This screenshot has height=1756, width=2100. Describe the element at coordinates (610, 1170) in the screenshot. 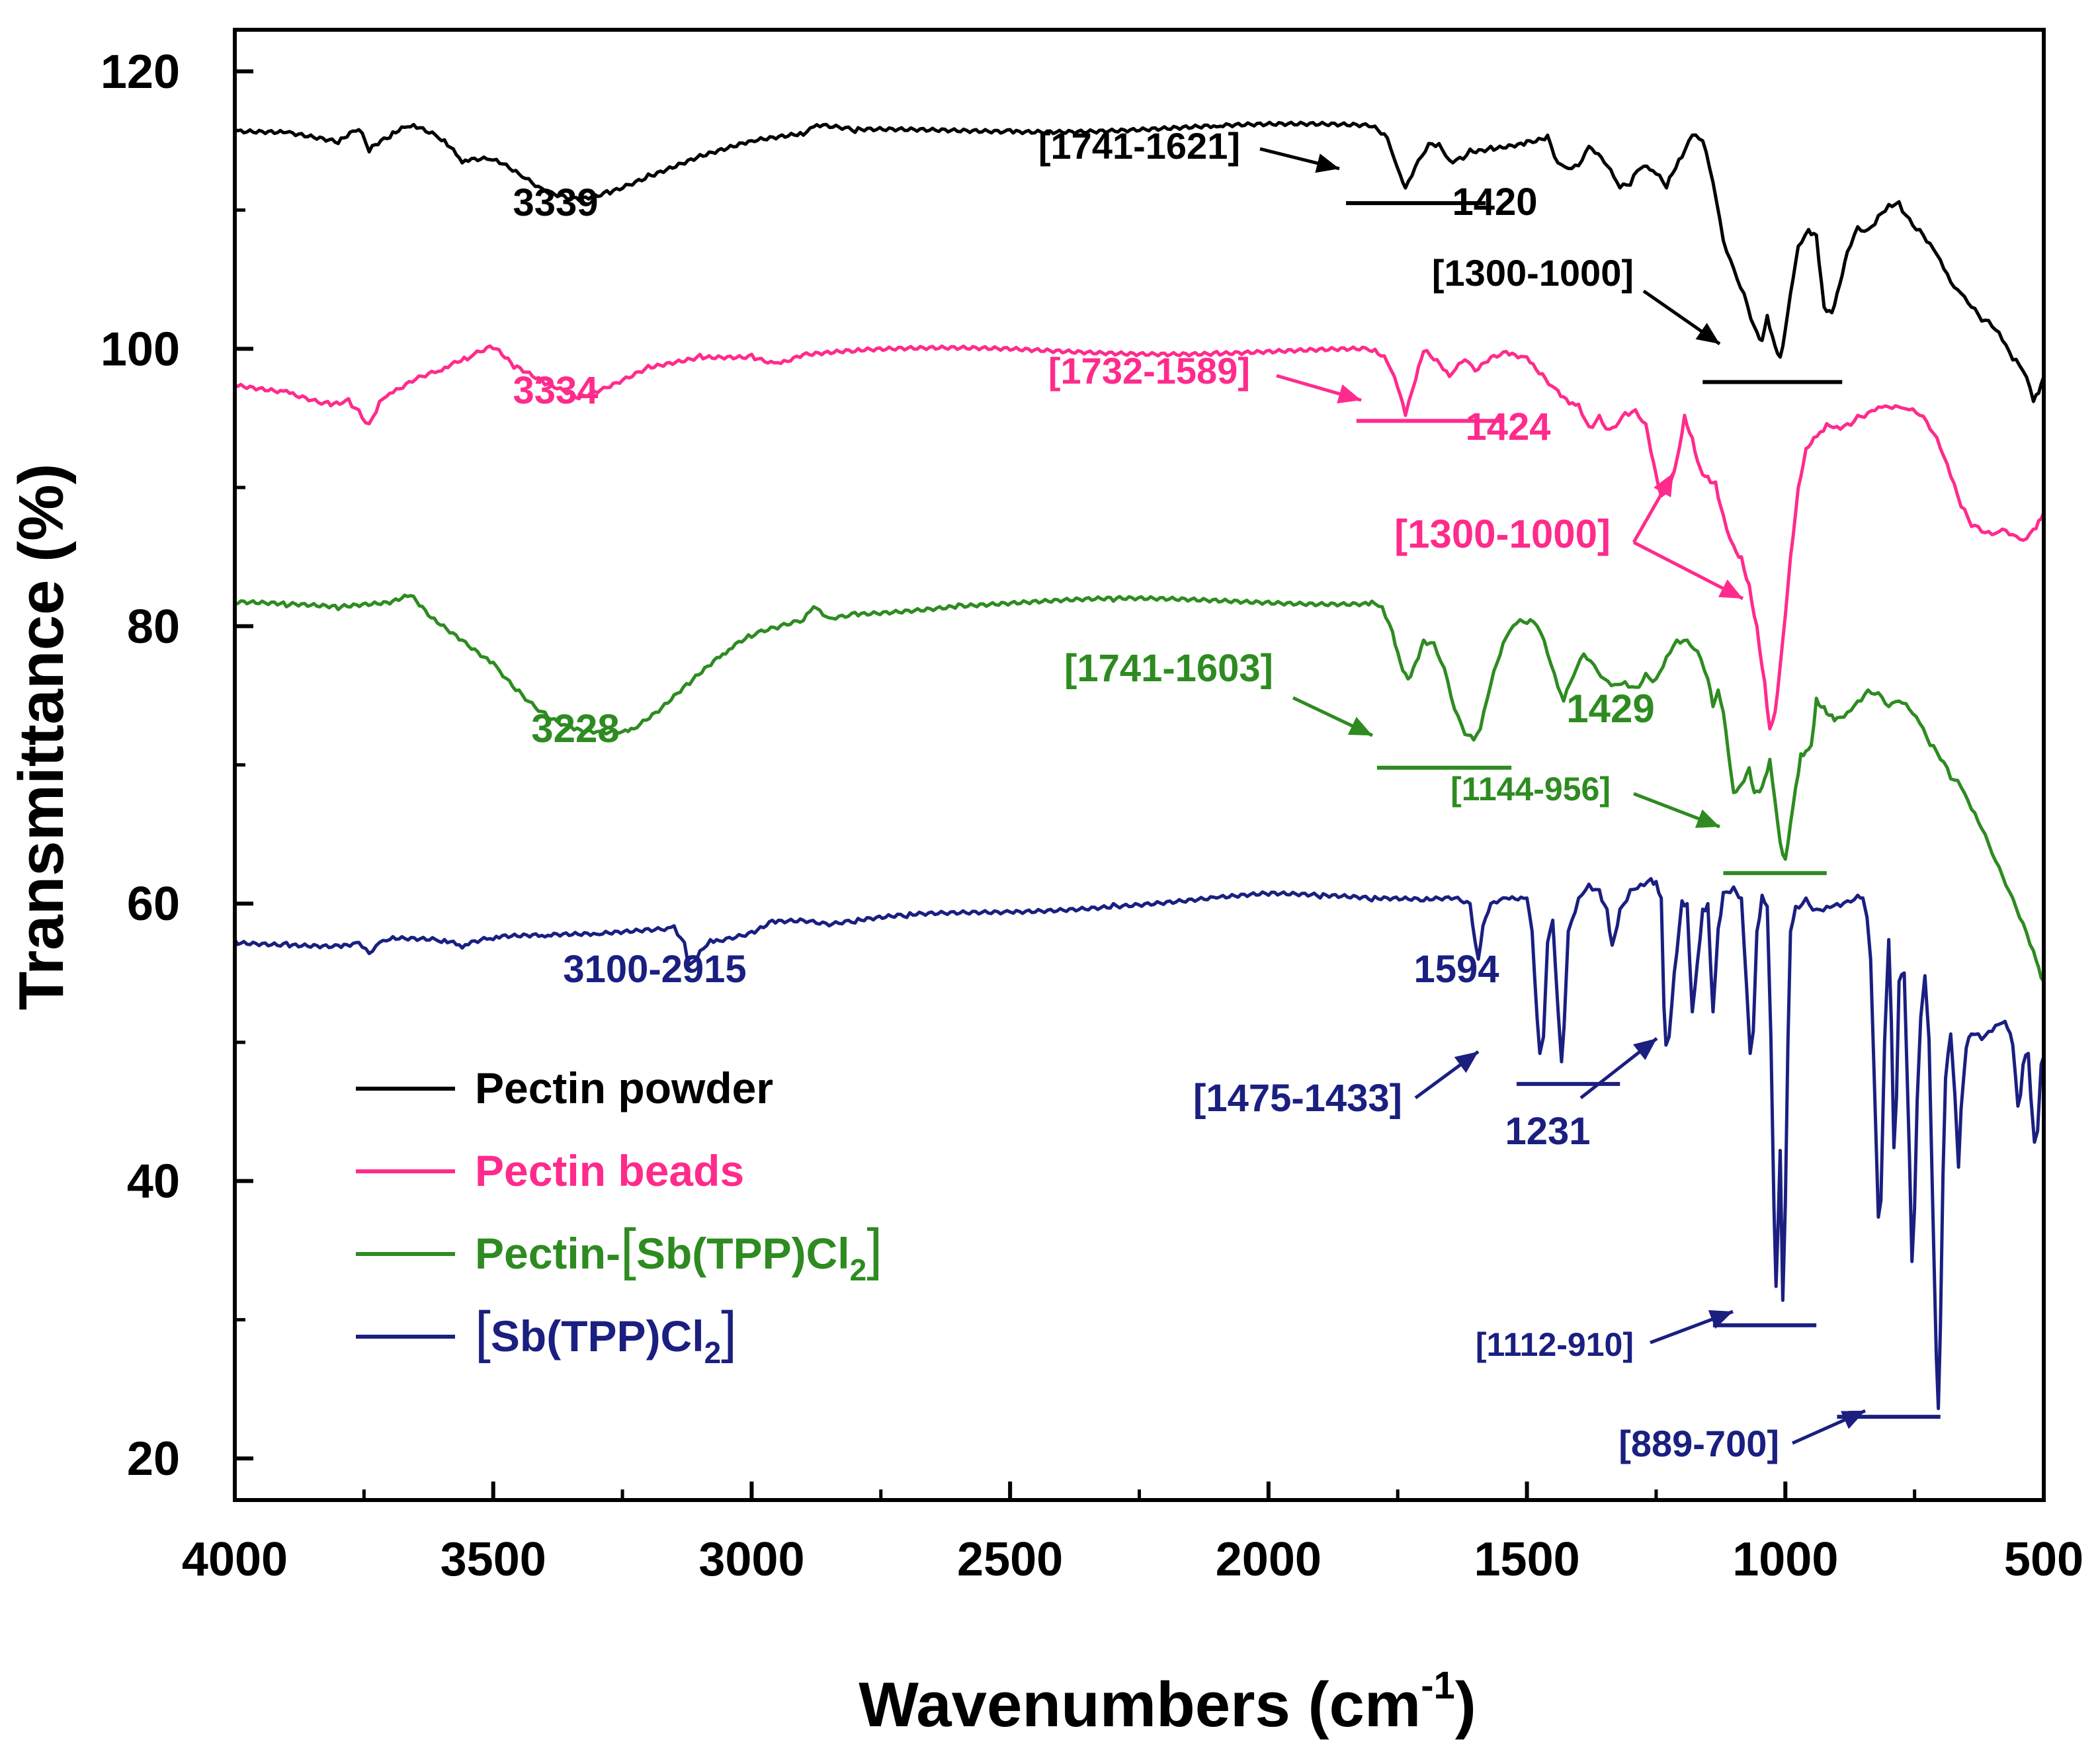

I see `legend-label-2: Pectin beads` at that location.